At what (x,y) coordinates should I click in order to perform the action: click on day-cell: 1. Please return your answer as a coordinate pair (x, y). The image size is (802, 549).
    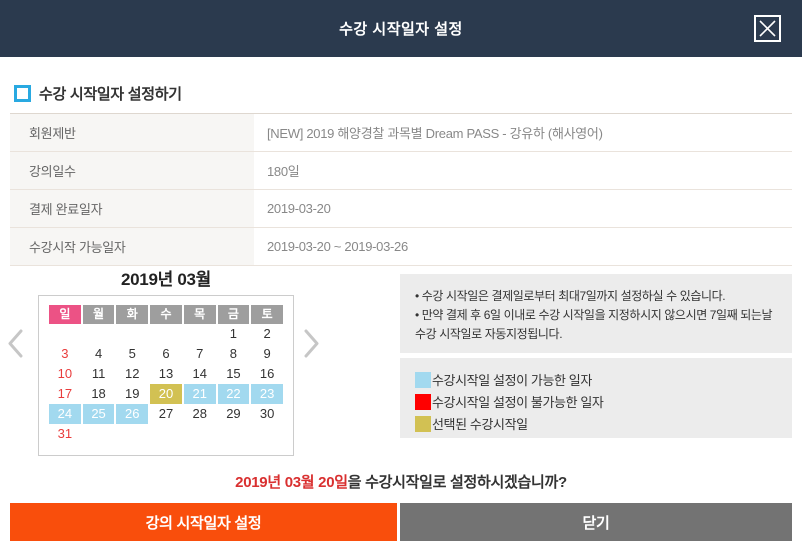
    Looking at the image, I should click on (233, 333).